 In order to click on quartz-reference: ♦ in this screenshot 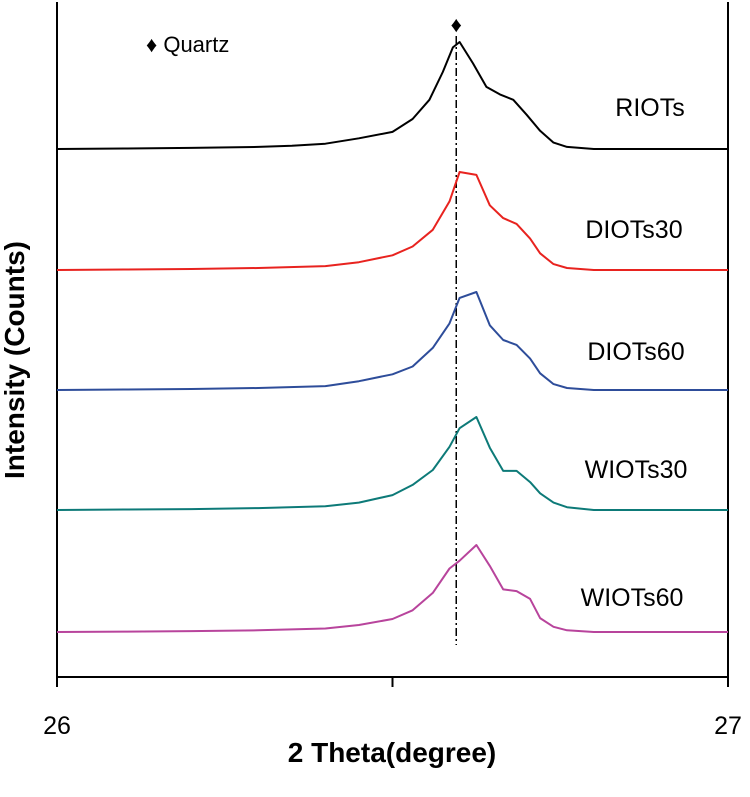, I will do `click(456, 328)`.